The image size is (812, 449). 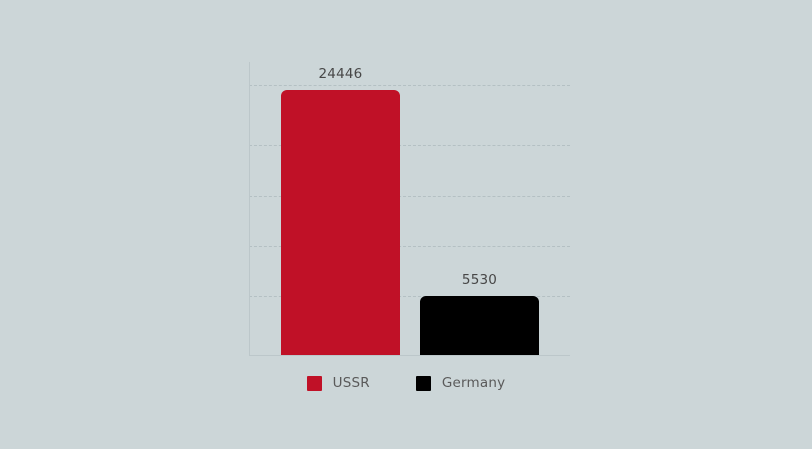 I want to click on bar-germany, so click(x=479, y=325).